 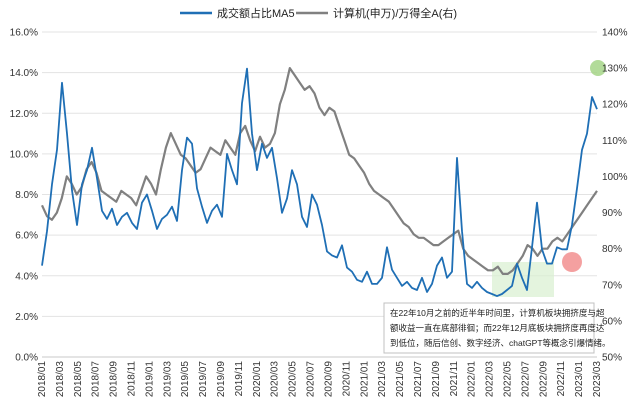 What do you see at coordinates (42, 379) in the screenshot?
I see `x-tick-label: 2018/01` at bounding box center [42, 379].